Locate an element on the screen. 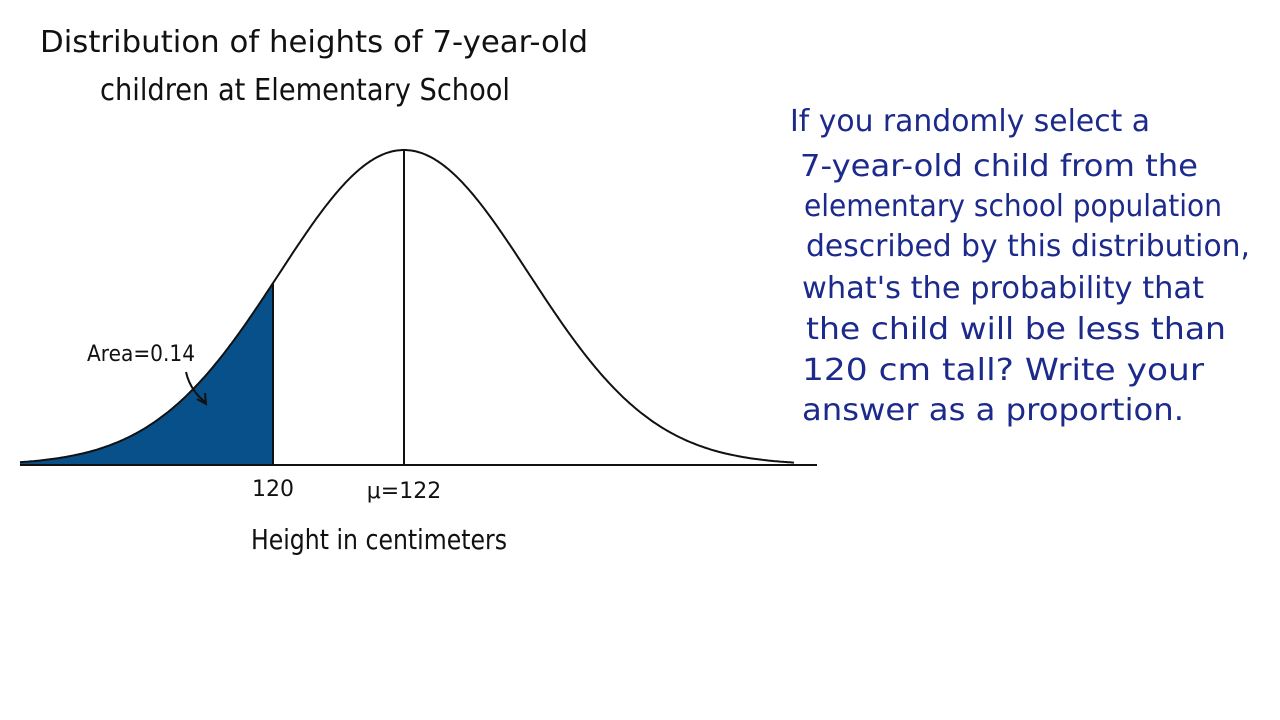 Image resolution: width=1280 pixels, height=720 pixels. area-annotation: Area=0.14 is located at coordinates (141, 354).